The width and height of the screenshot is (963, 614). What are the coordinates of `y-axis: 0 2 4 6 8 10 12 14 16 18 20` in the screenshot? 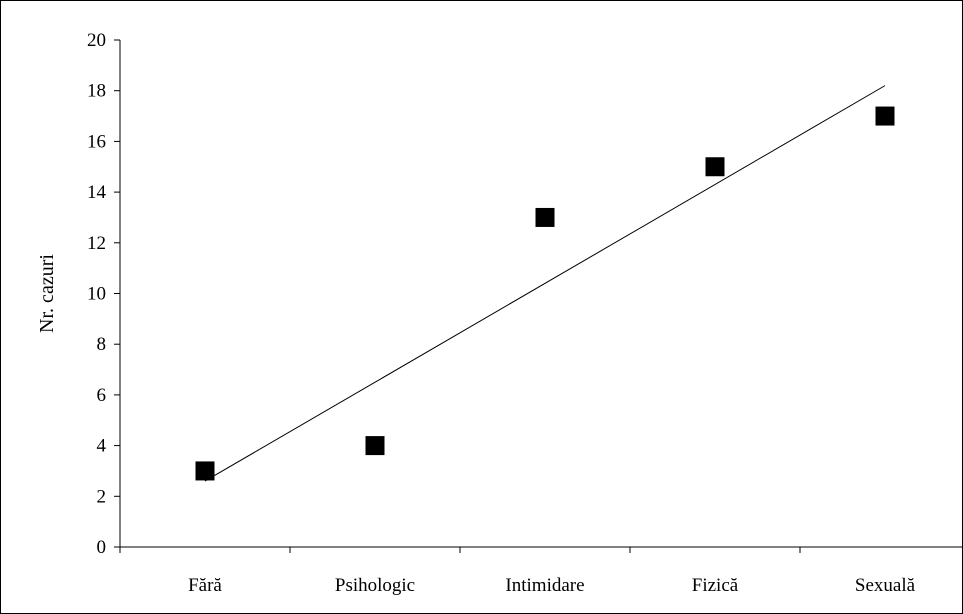 It's located at (104, 294).